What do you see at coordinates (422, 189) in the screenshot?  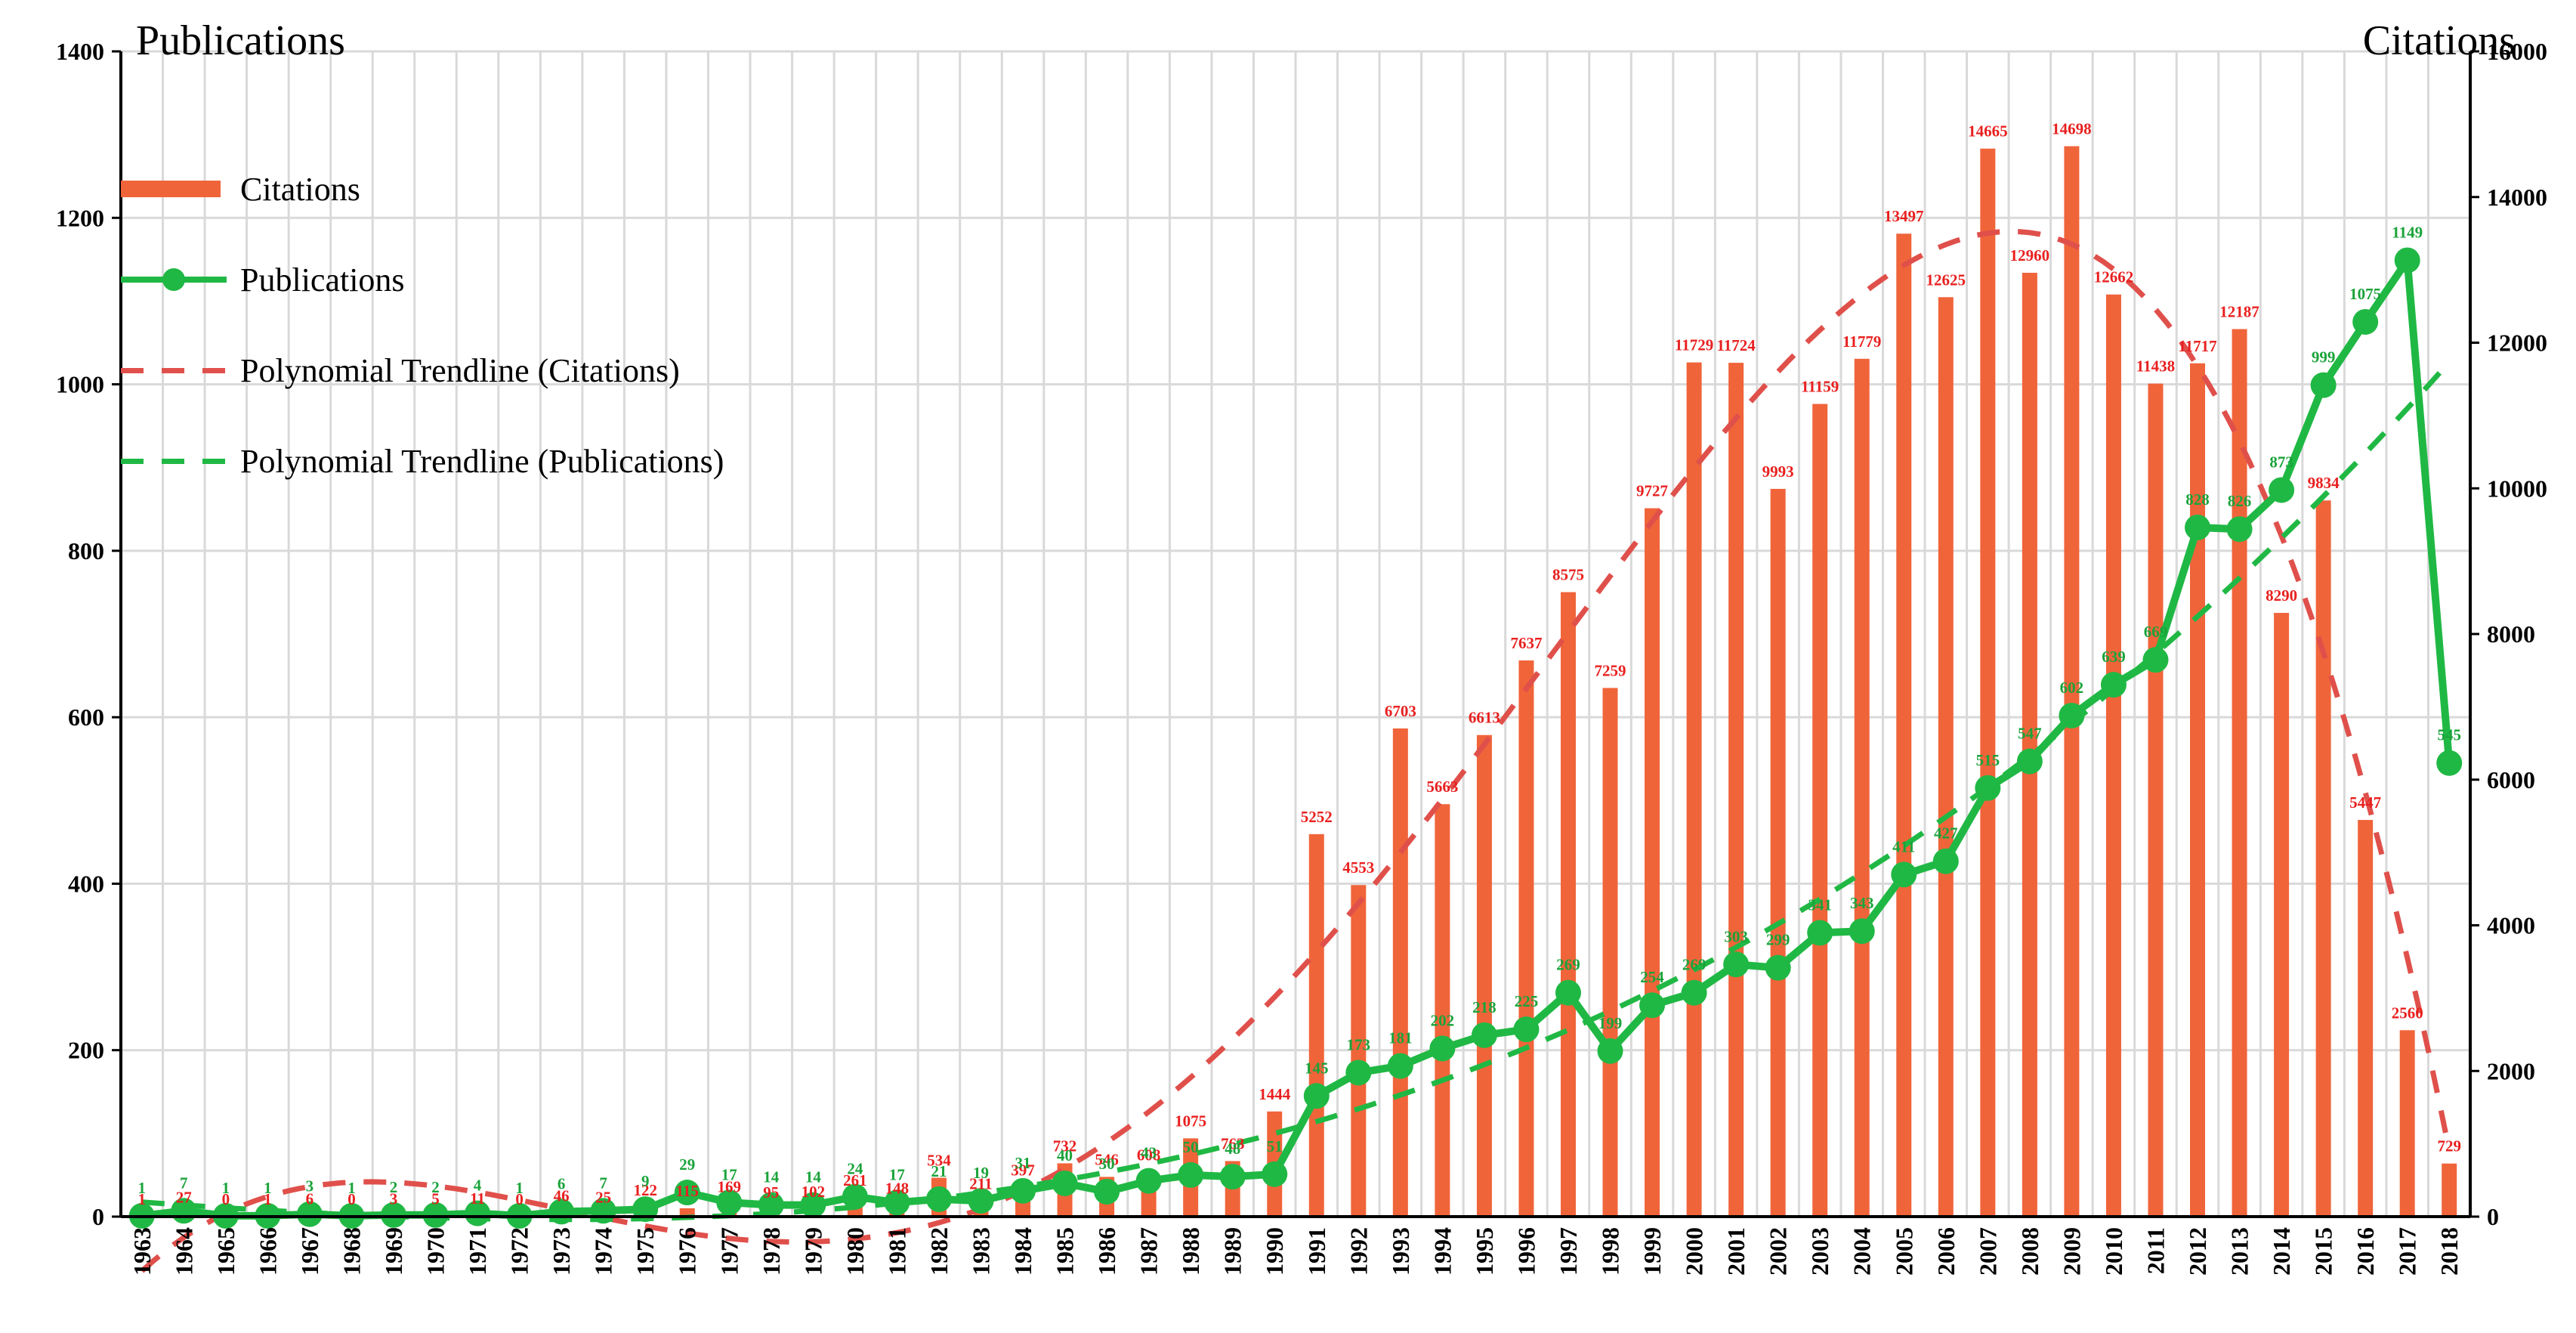 I see `legend-item-citations: Citations` at bounding box center [422, 189].